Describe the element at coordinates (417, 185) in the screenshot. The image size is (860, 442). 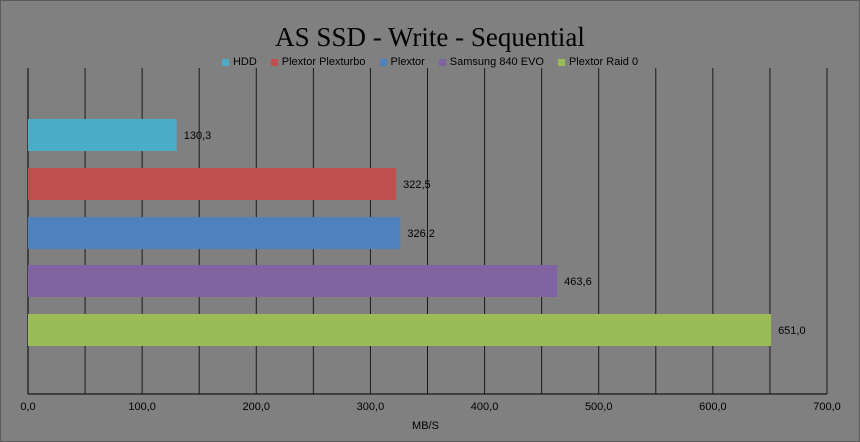
I see `data-label: 322,5` at that location.